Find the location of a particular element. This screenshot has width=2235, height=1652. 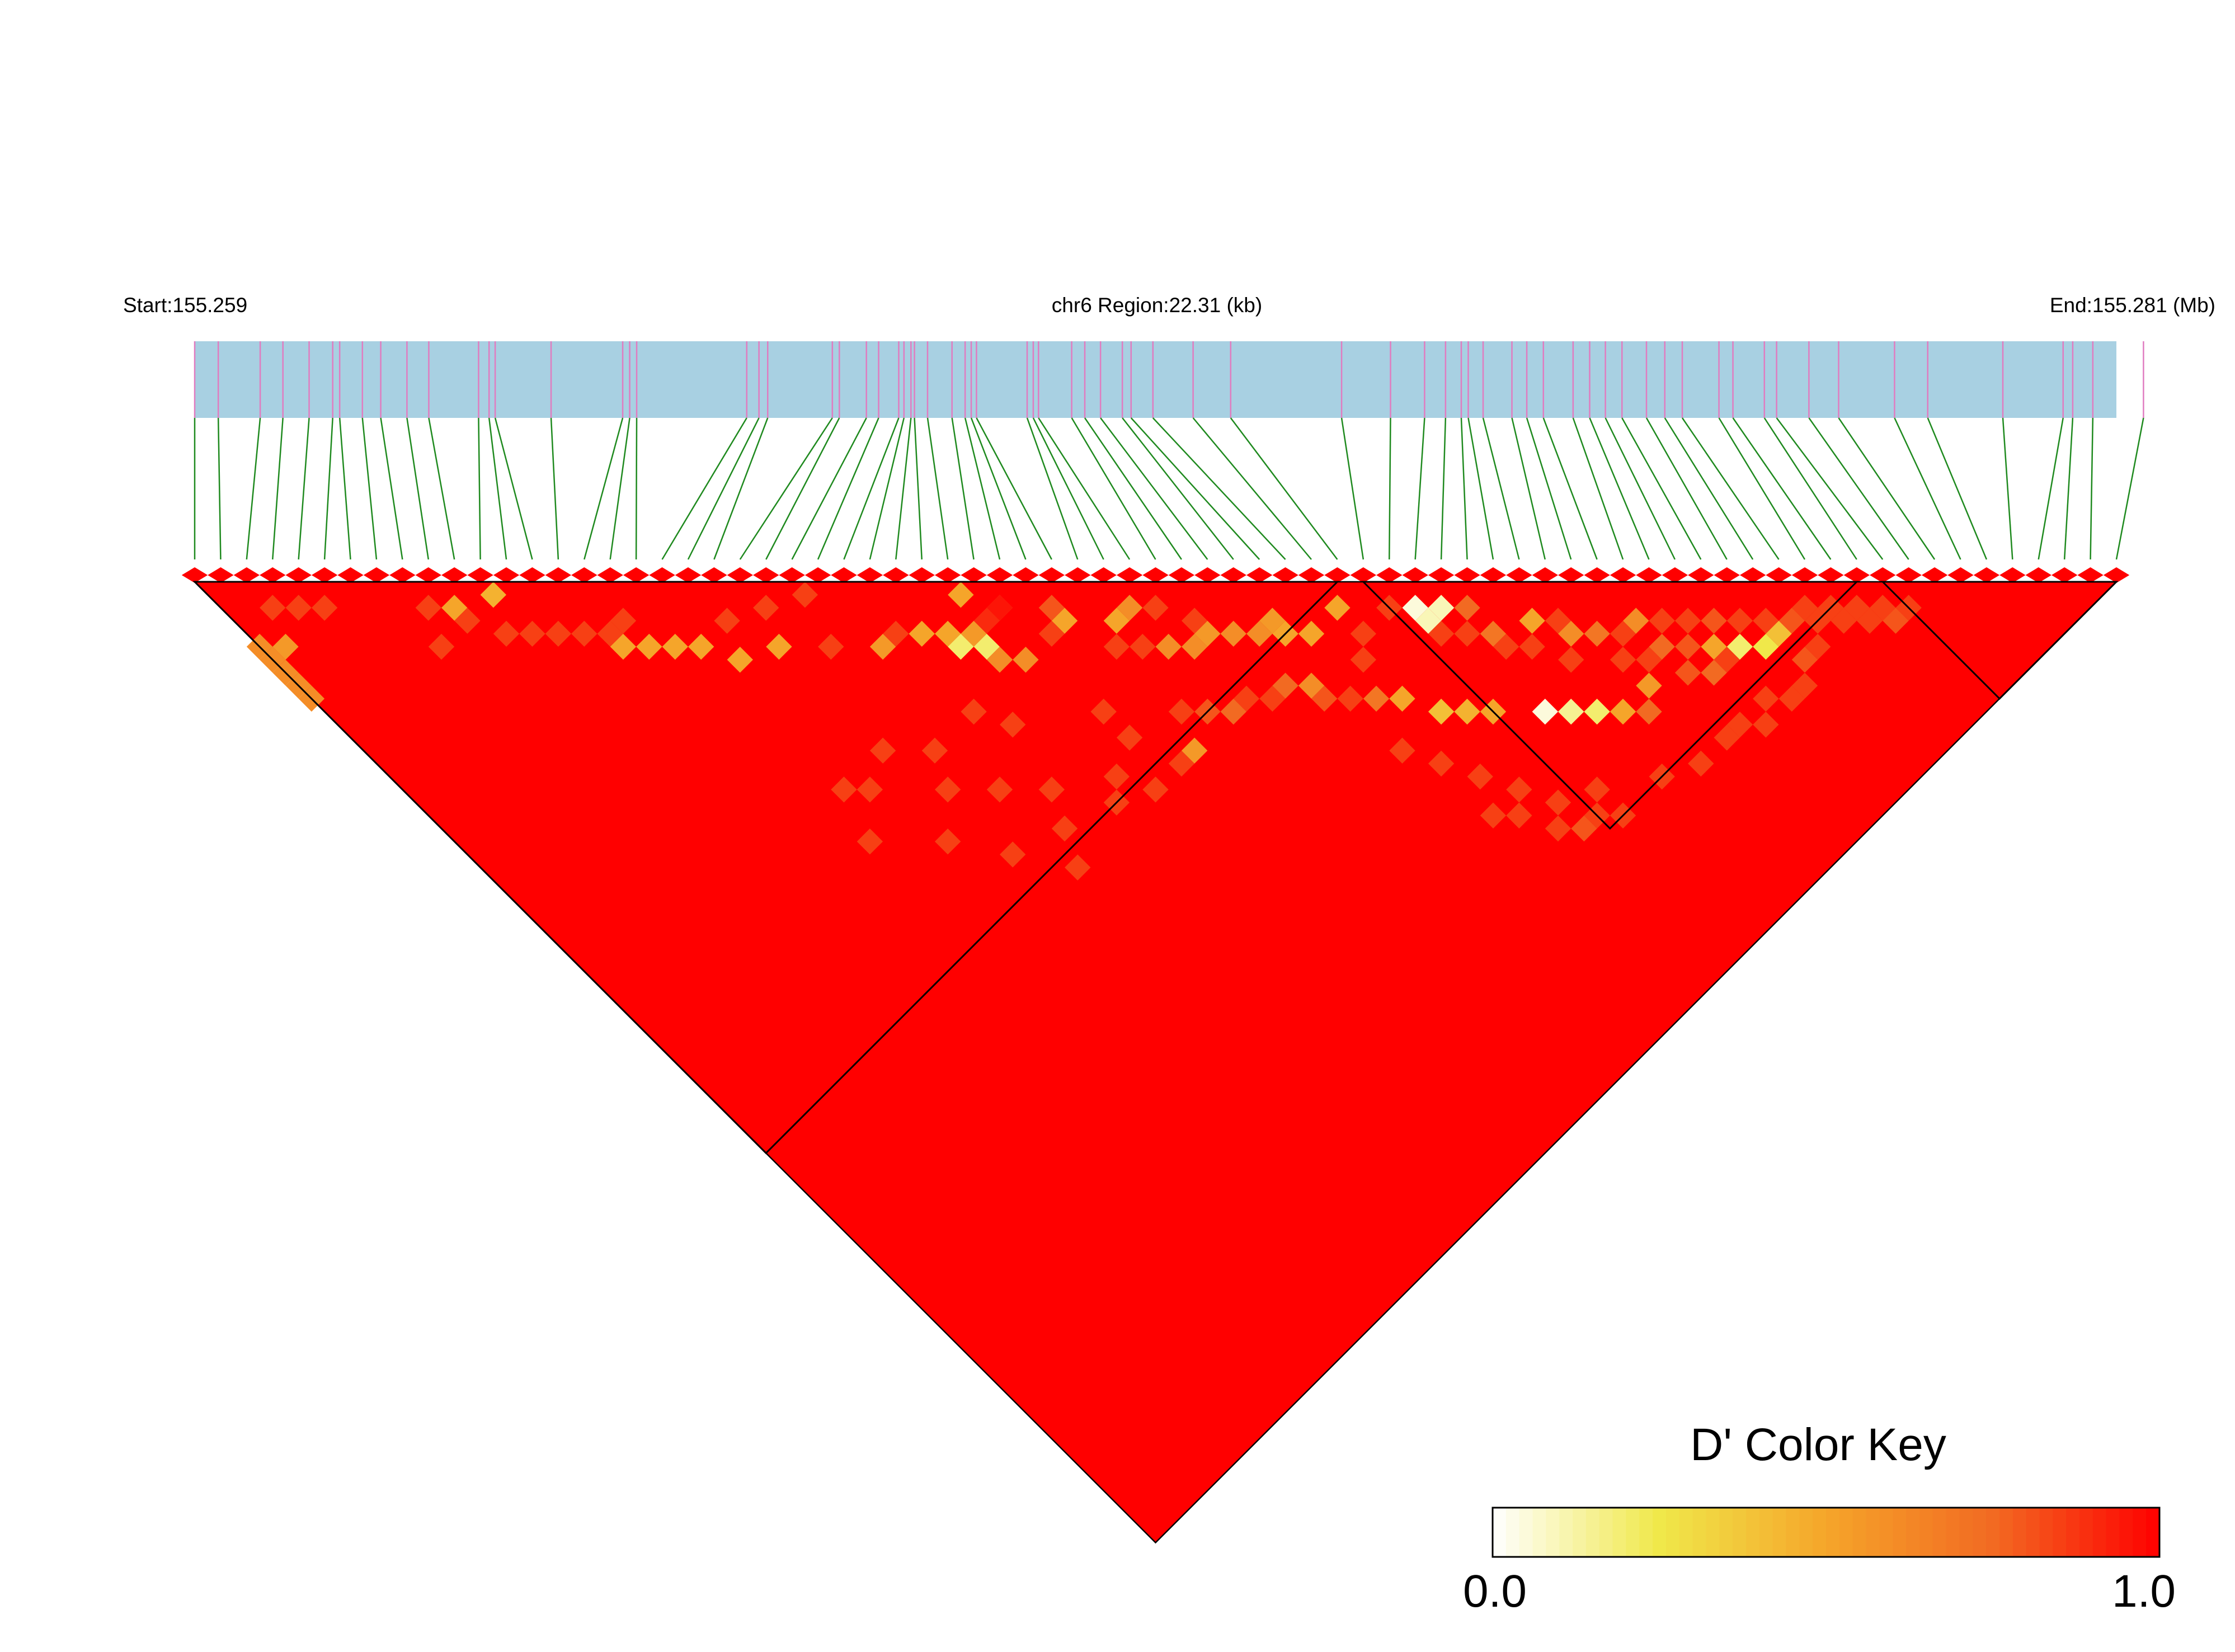

region-start-label: Start:155.259 is located at coordinates (185, 306).